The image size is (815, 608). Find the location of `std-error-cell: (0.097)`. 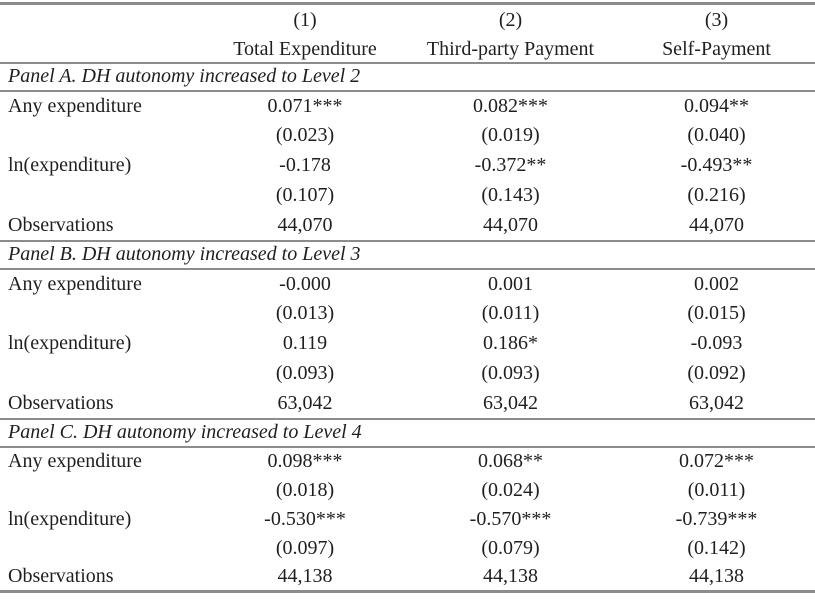

std-error-cell: (0.097) is located at coordinates (305, 547).